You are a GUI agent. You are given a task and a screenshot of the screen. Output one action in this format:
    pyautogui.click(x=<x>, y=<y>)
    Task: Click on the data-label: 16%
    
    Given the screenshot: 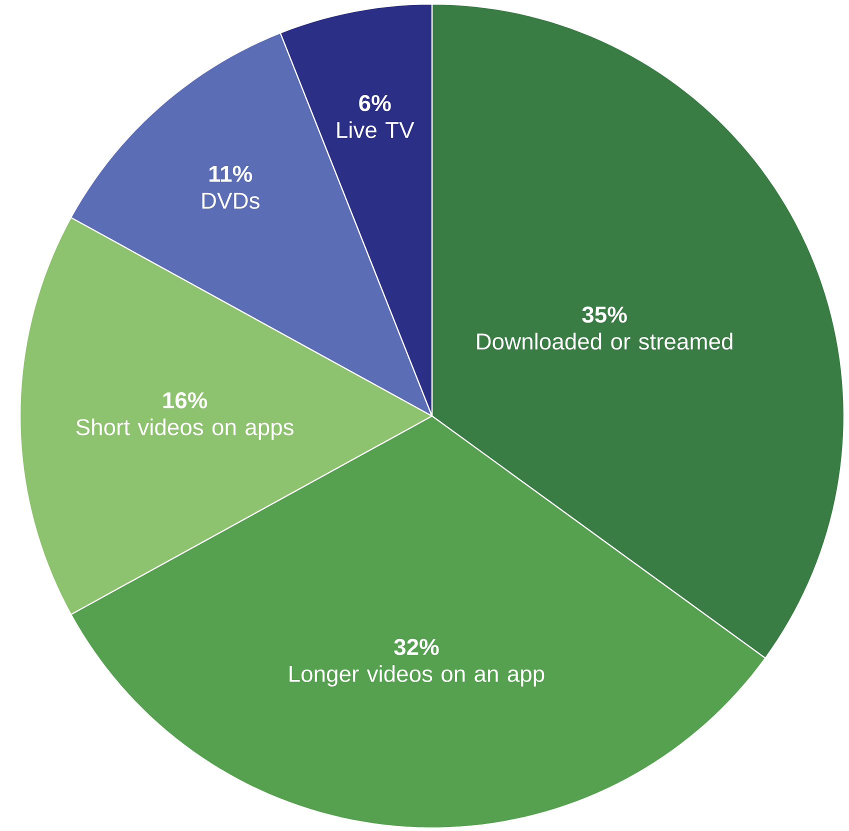 What is the action you would take?
    pyautogui.click(x=185, y=400)
    